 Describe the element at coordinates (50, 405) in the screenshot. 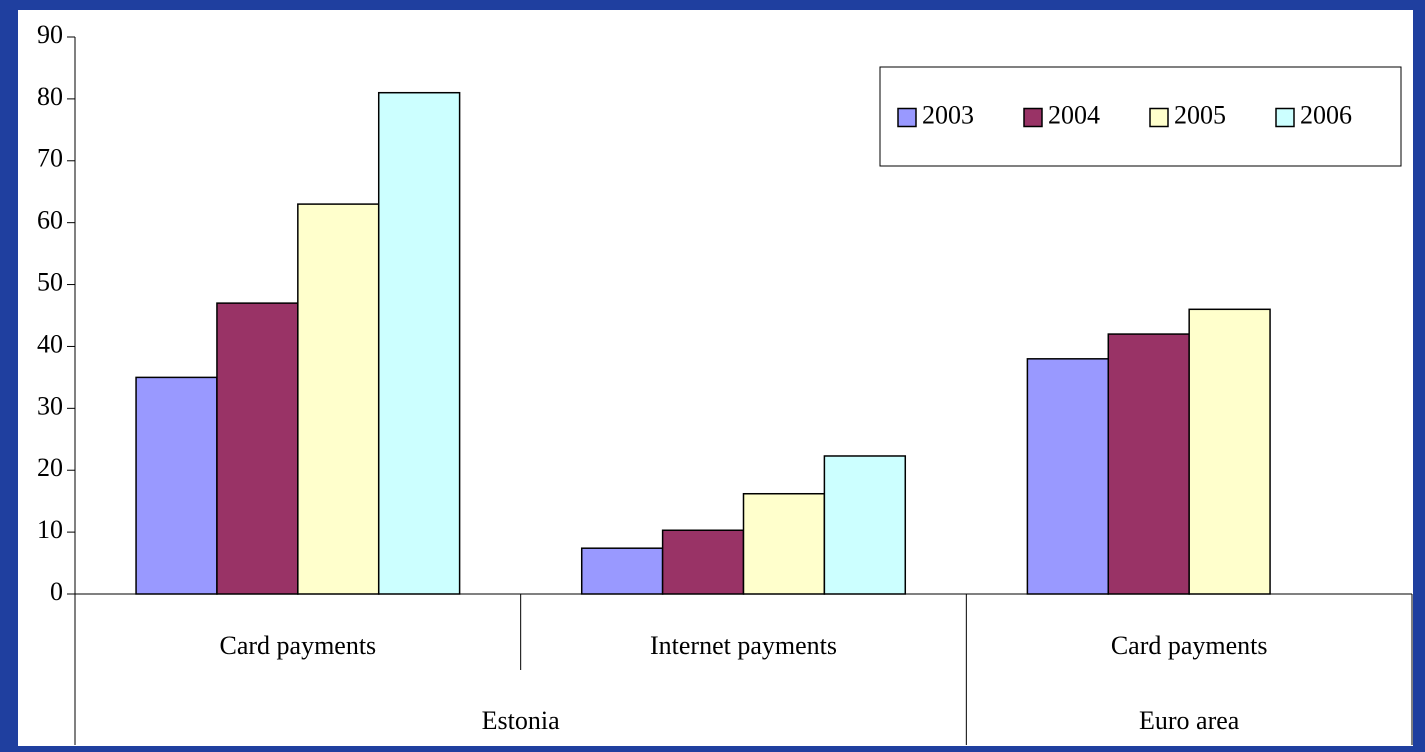

I see `y-tick-label: 30` at that location.